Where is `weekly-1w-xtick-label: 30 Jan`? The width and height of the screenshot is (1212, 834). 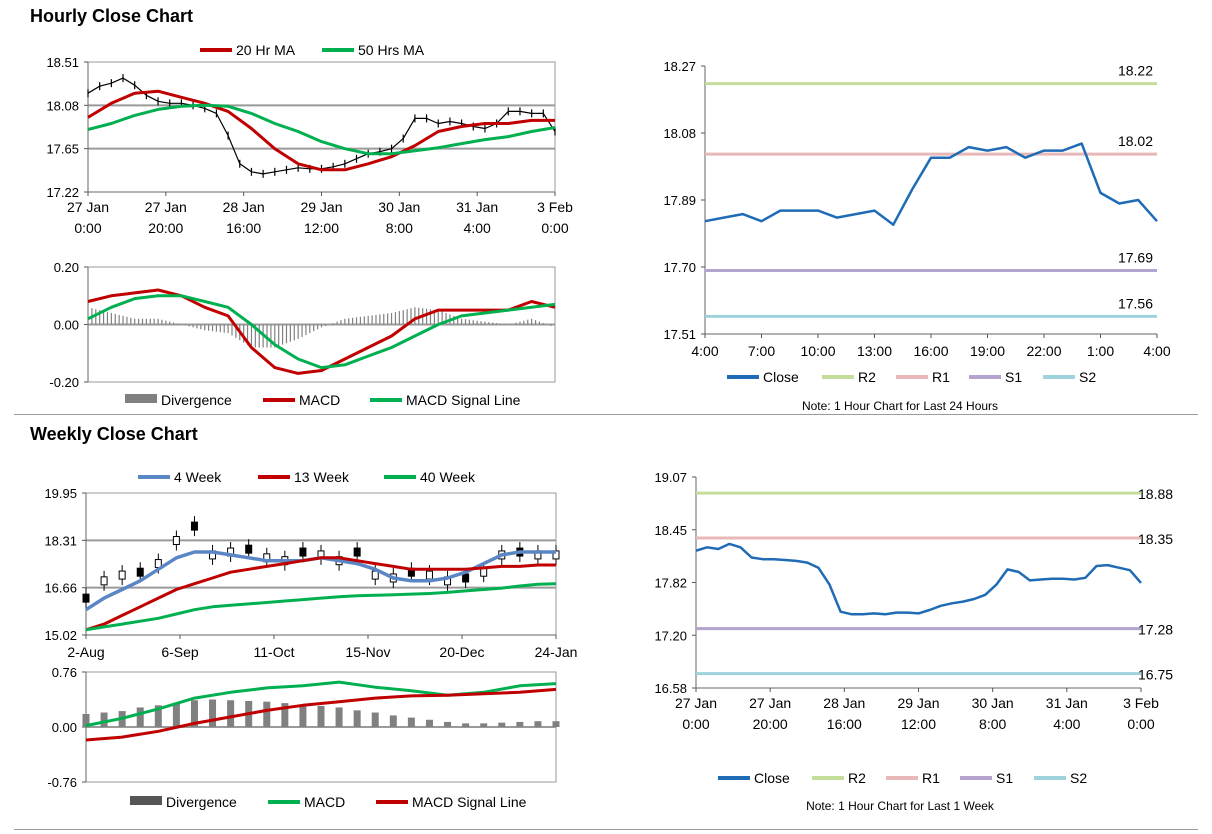
weekly-1w-xtick-label: 30 Jan is located at coordinates (993, 703).